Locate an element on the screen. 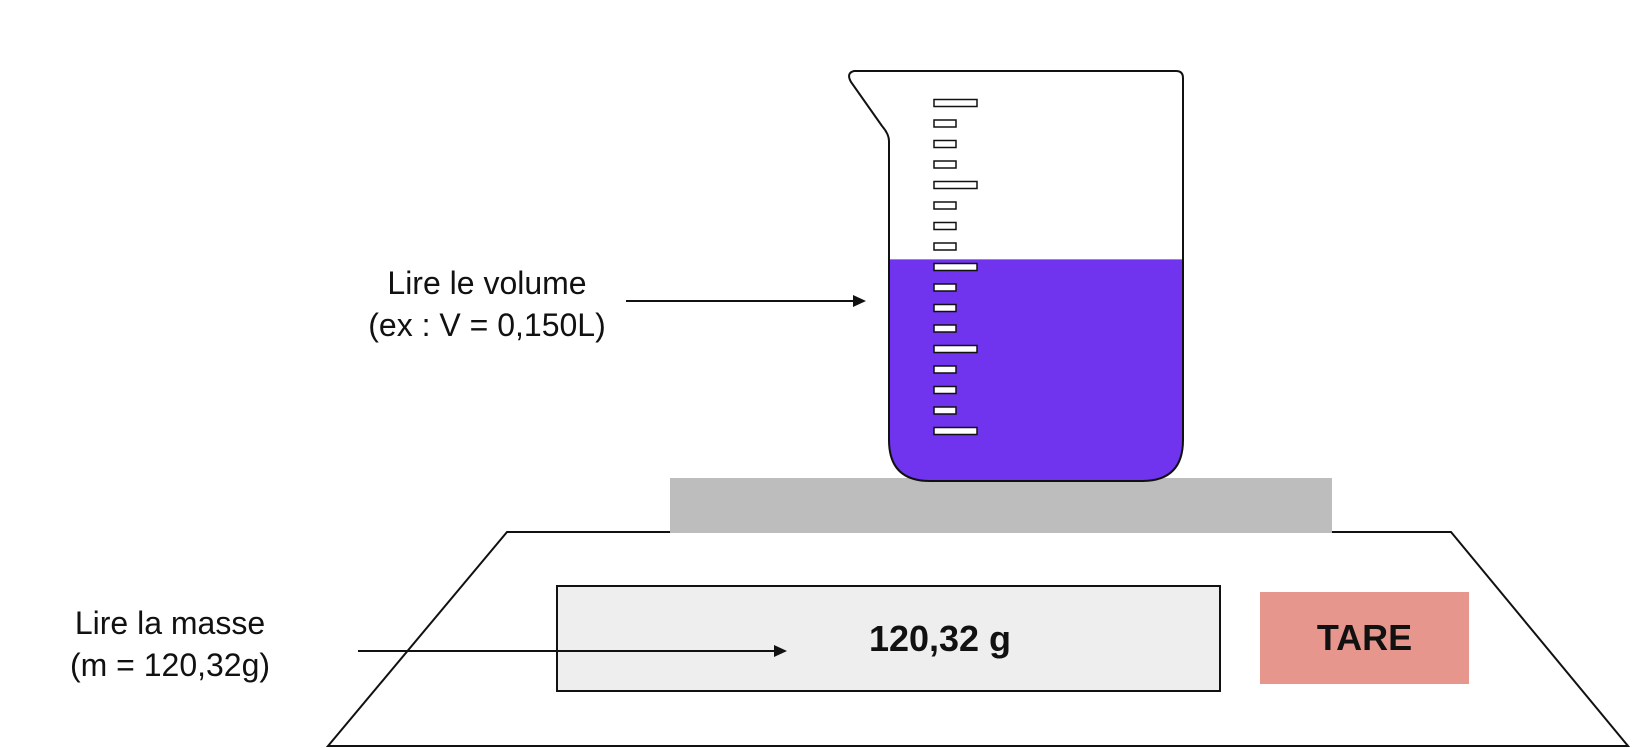 The width and height of the screenshot is (1634, 748). scale-pan is located at coordinates (1001, 505).